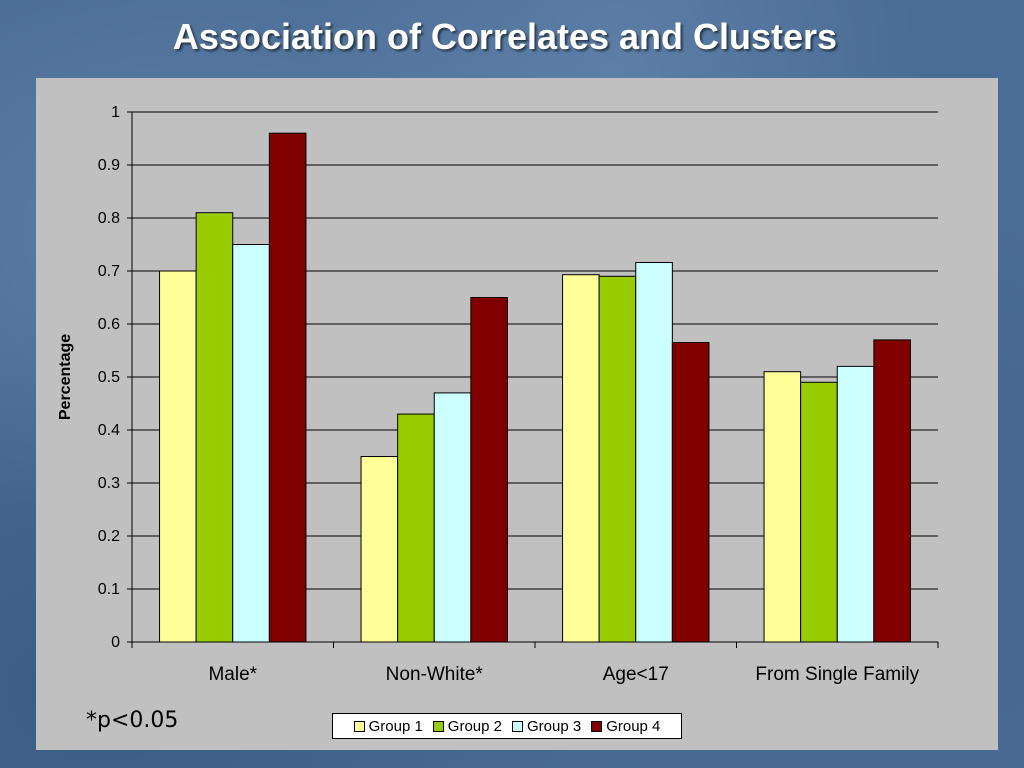  I want to click on legend-label: Group 4, so click(633, 726).